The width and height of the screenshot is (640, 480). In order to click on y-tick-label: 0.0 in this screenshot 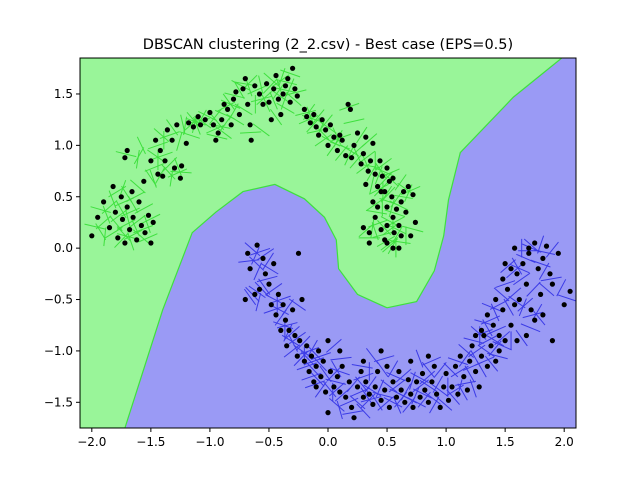, I will do `click(63, 248)`.